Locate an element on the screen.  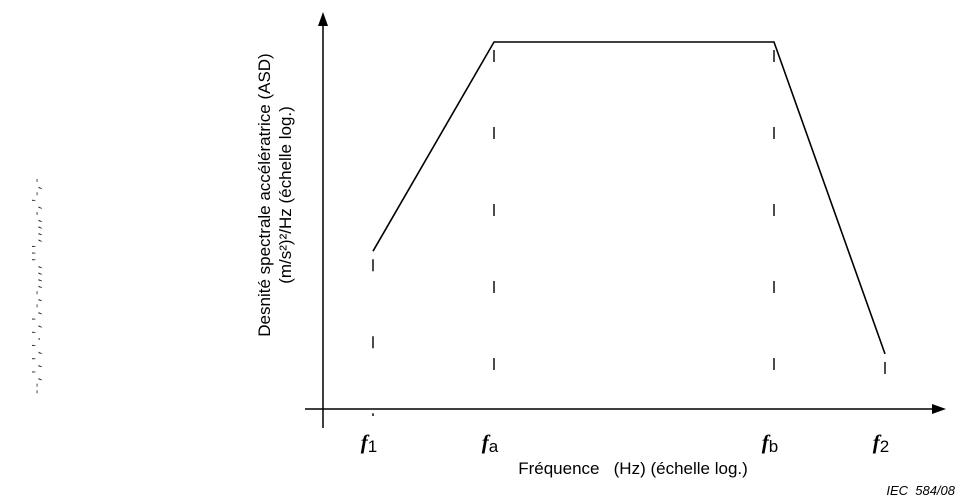
tick-label-1: fa is located at coordinates (490, 443).